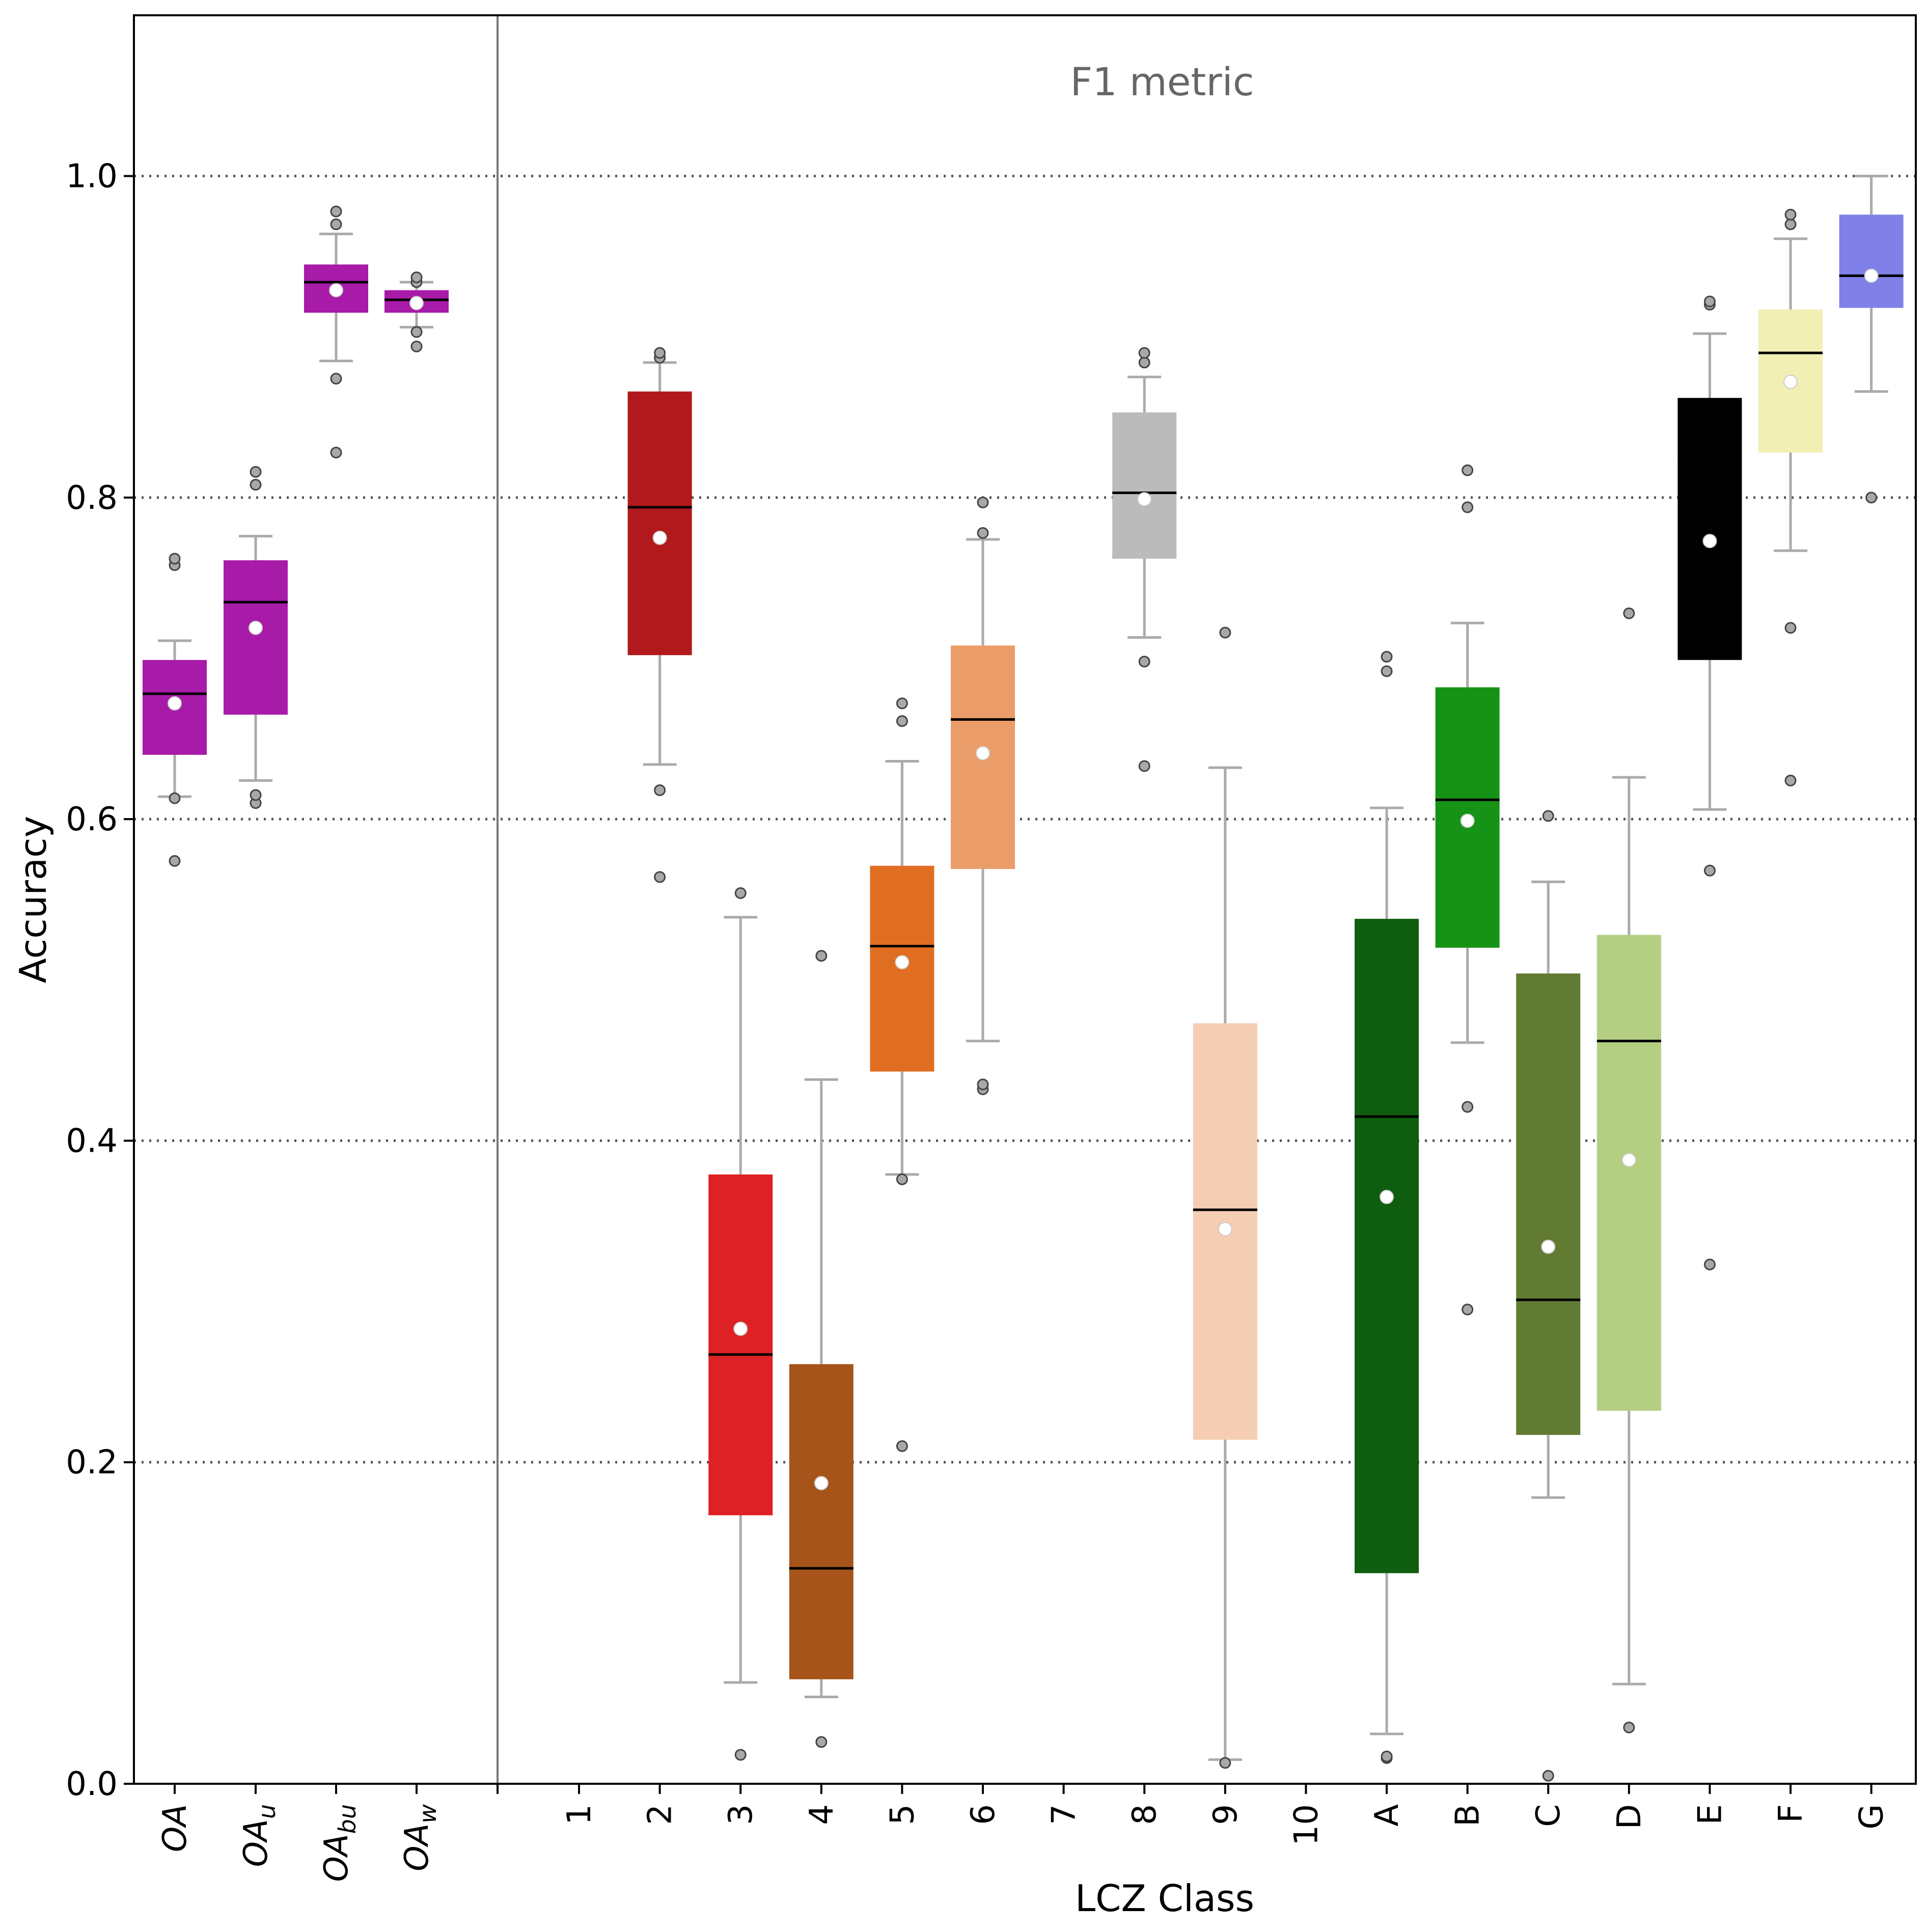  What do you see at coordinates (741, 1814) in the screenshot?
I see `x-tick-label: 3` at bounding box center [741, 1814].